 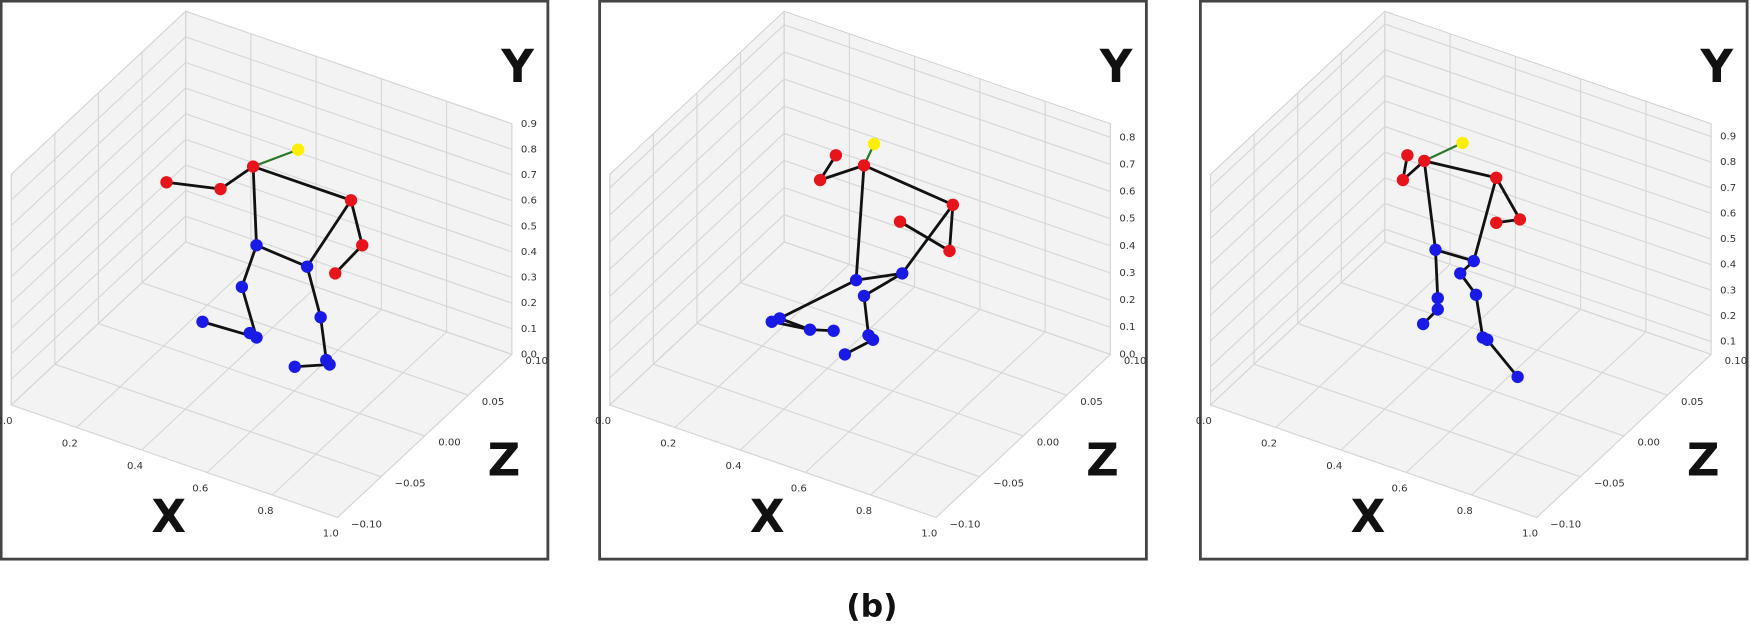 I want to click on y-tick-label: 0.3, so click(x=529, y=278).